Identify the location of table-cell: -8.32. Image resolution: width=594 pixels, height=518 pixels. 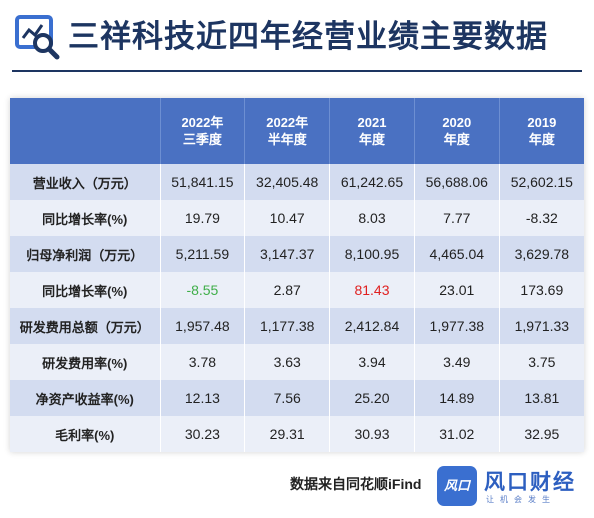
(541, 218).